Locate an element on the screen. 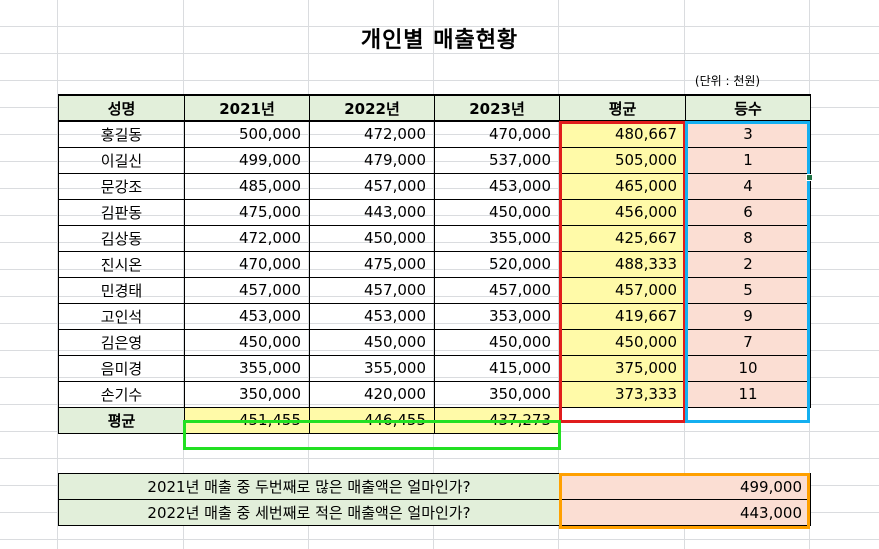 This screenshot has height=549, width=879. answer-cell: 499,000 is located at coordinates (685, 486).